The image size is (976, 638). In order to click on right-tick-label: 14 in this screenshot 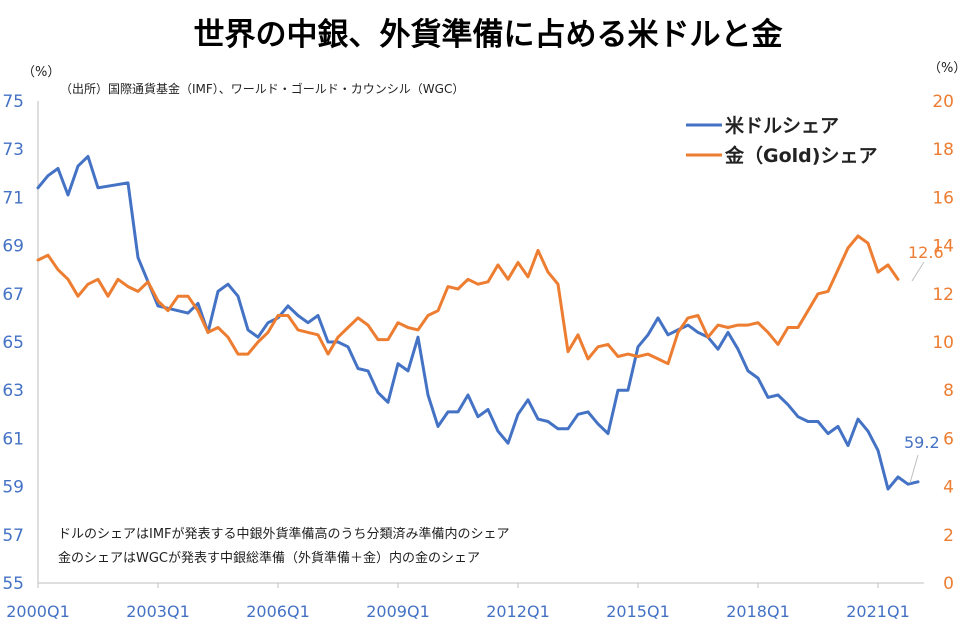, I will do `click(943, 247)`.